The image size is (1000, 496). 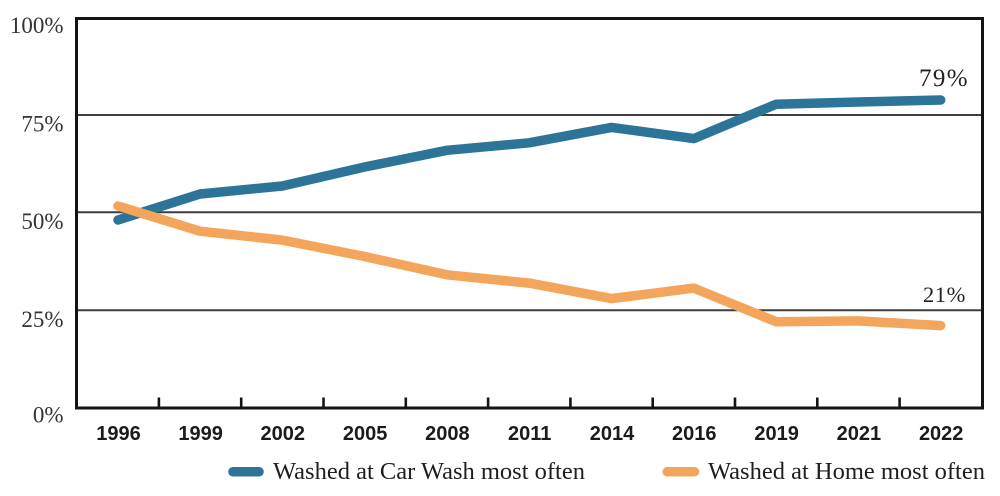 What do you see at coordinates (37, 25) in the screenshot?
I see `svg-text: 100%` at bounding box center [37, 25].